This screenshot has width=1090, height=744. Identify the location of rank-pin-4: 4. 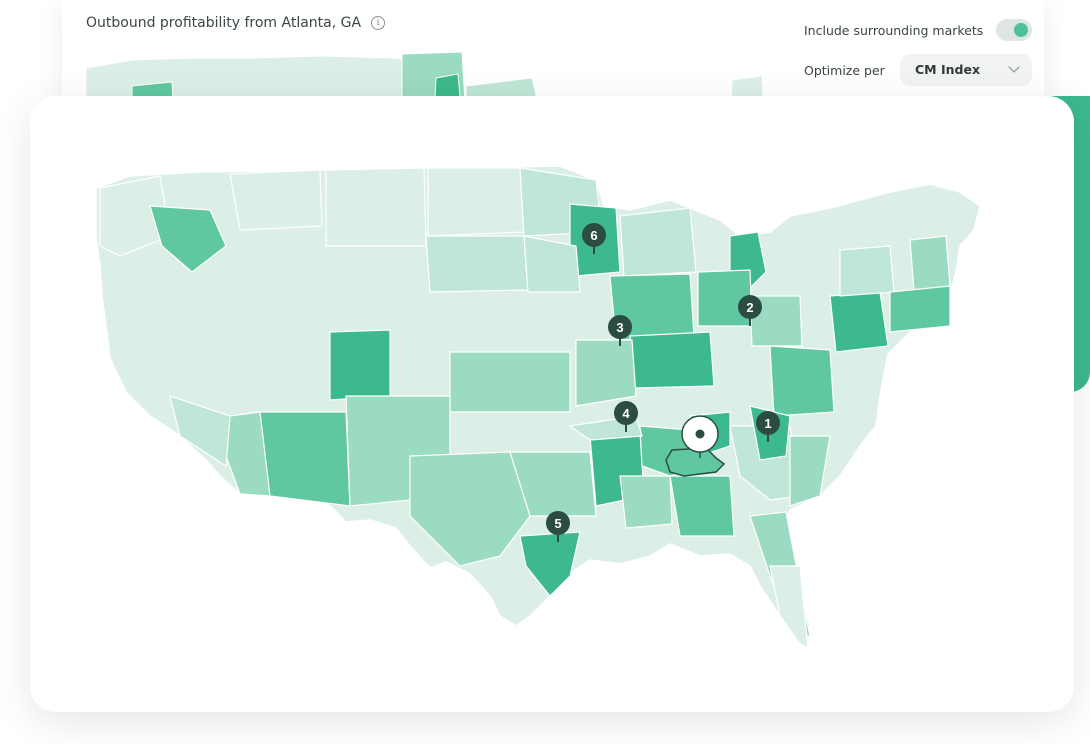
(626, 416).